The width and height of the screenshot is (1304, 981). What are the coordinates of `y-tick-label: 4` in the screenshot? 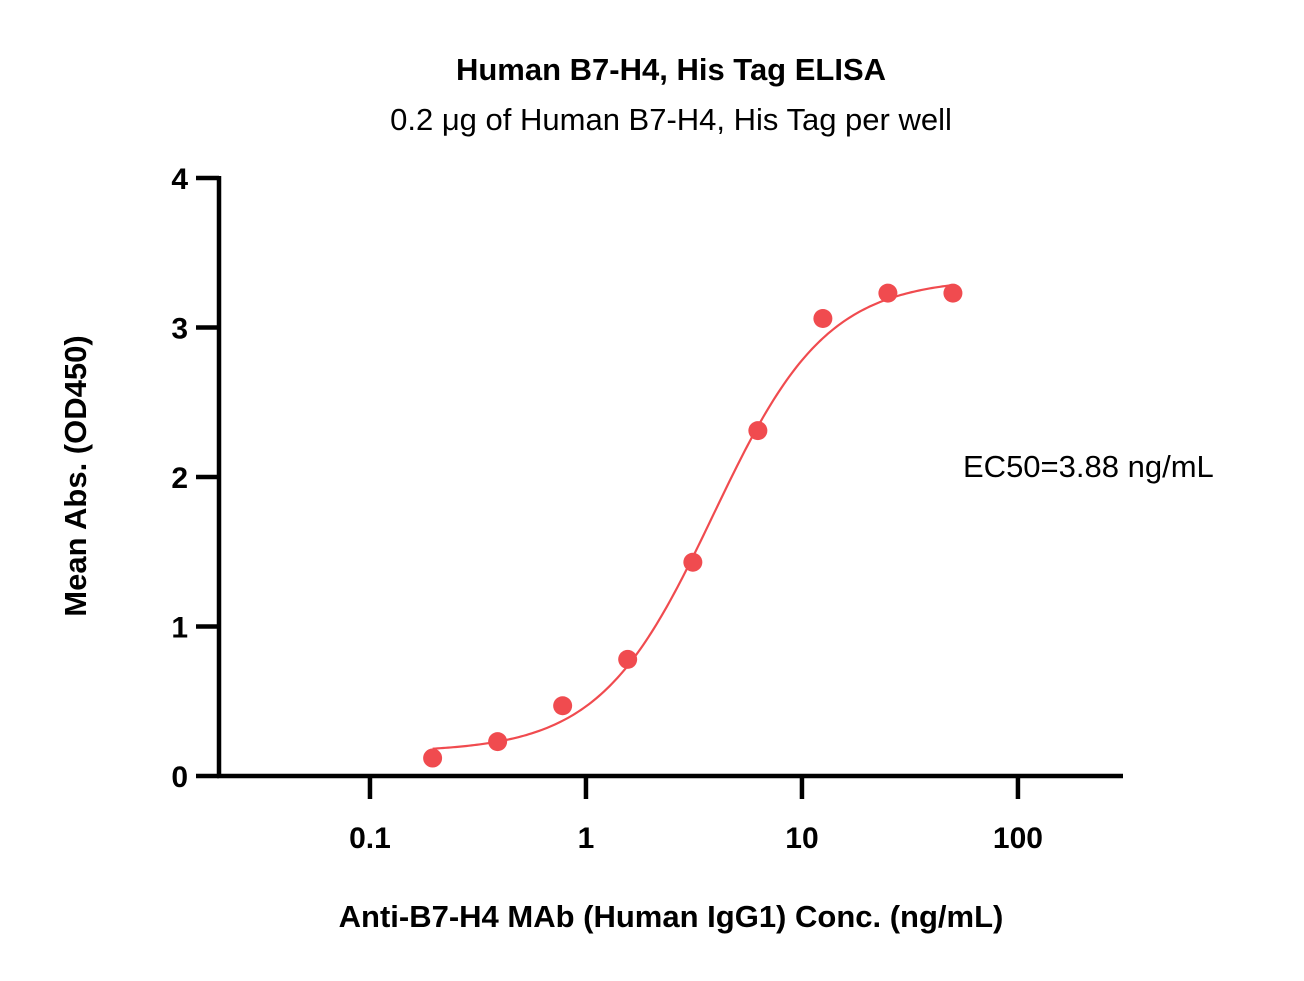 It's located at (179, 179).